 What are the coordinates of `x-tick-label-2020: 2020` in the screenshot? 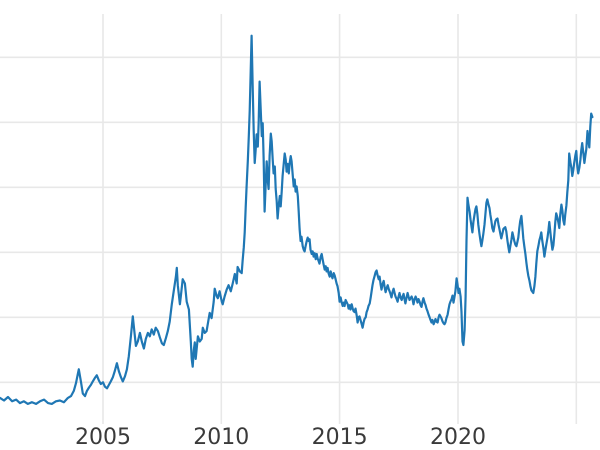 It's located at (458, 437).